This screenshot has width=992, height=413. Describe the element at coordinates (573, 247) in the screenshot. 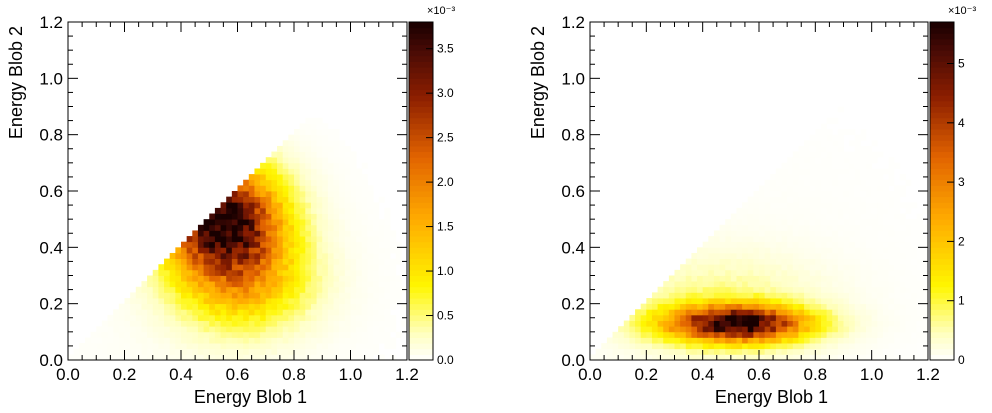

I see `y-tick-label: 0.4` at that location.